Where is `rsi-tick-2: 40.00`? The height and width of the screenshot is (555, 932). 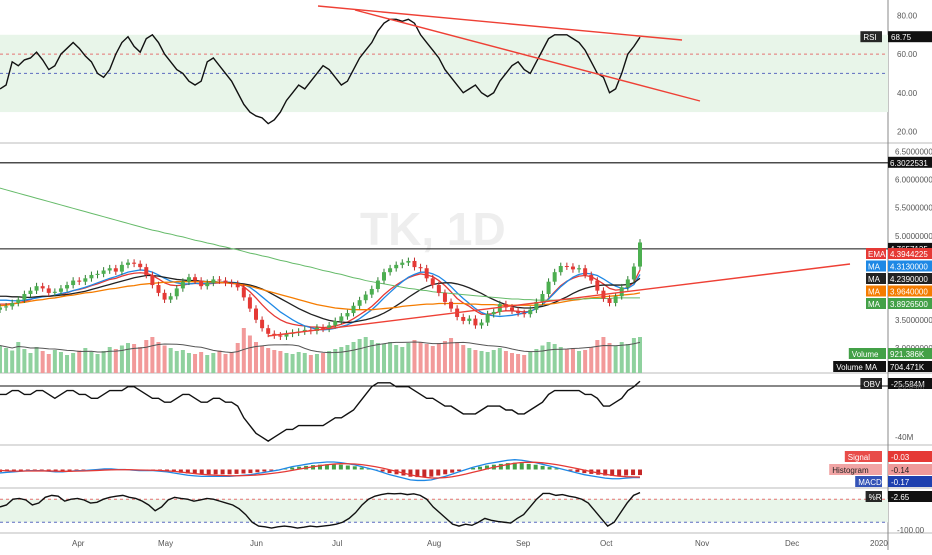
rsi-tick-2: 40.00 is located at coordinates (907, 93).